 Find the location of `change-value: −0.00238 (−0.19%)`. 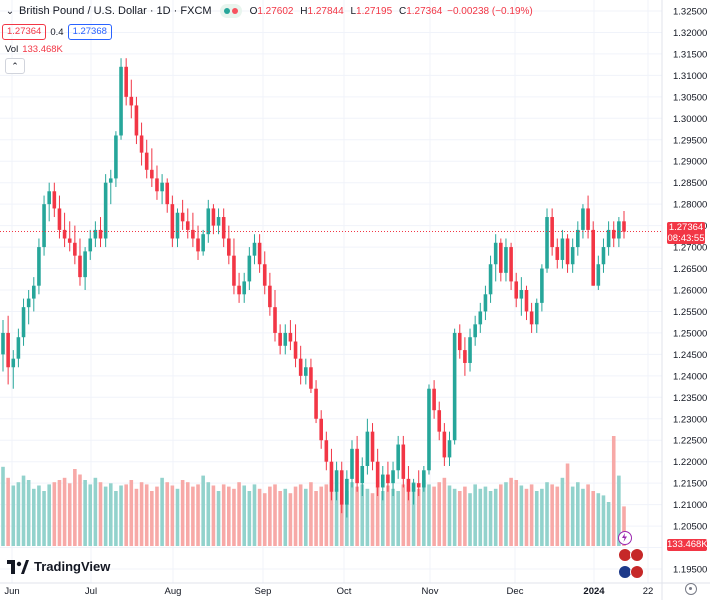

change-value: −0.00238 (−0.19%) is located at coordinates (490, 11).